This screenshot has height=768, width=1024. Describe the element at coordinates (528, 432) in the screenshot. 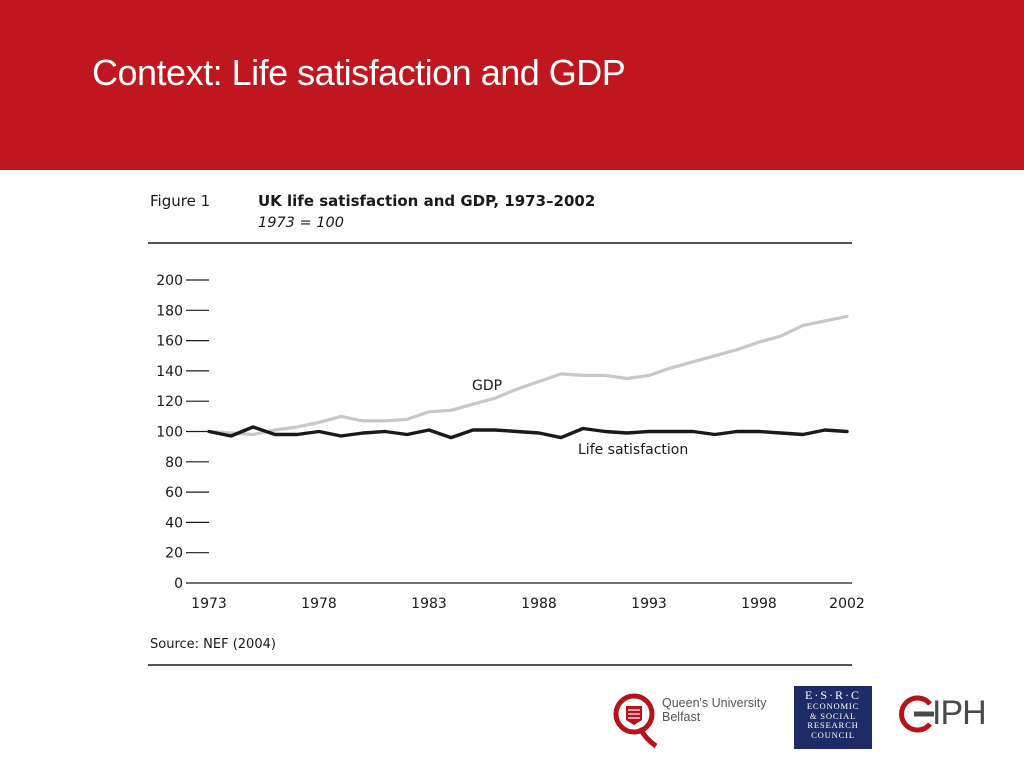

I see `series-line-life-satisfaction` at that location.